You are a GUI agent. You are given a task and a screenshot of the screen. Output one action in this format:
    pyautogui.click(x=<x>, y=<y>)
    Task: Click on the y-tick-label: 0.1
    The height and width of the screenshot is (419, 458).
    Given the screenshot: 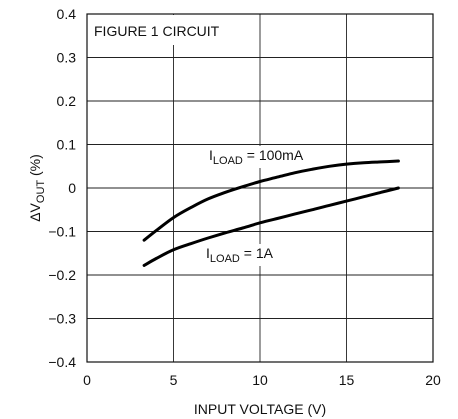 What is the action you would take?
    pyautogui.click(x=67, y=145)
    